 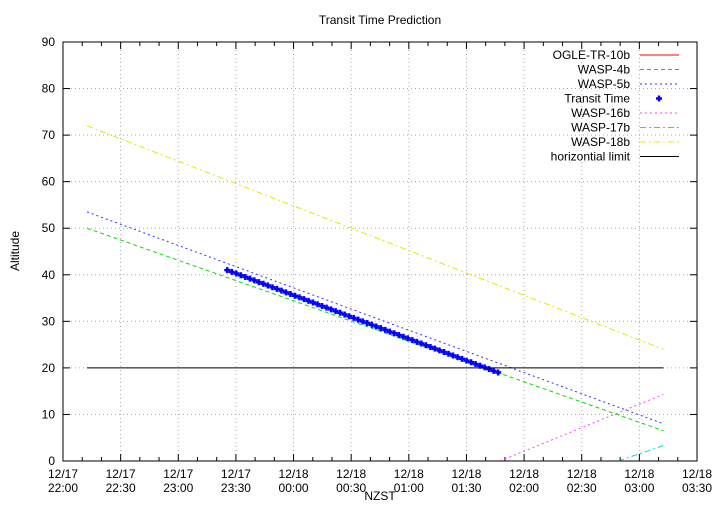 I want to click on y-tick-label: 10, so click(x=49, y=414).